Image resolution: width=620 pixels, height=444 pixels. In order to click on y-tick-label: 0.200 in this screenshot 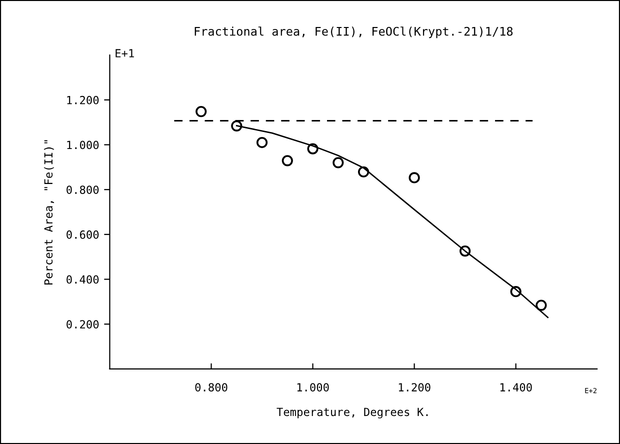, I will do `click(82, 324)`.